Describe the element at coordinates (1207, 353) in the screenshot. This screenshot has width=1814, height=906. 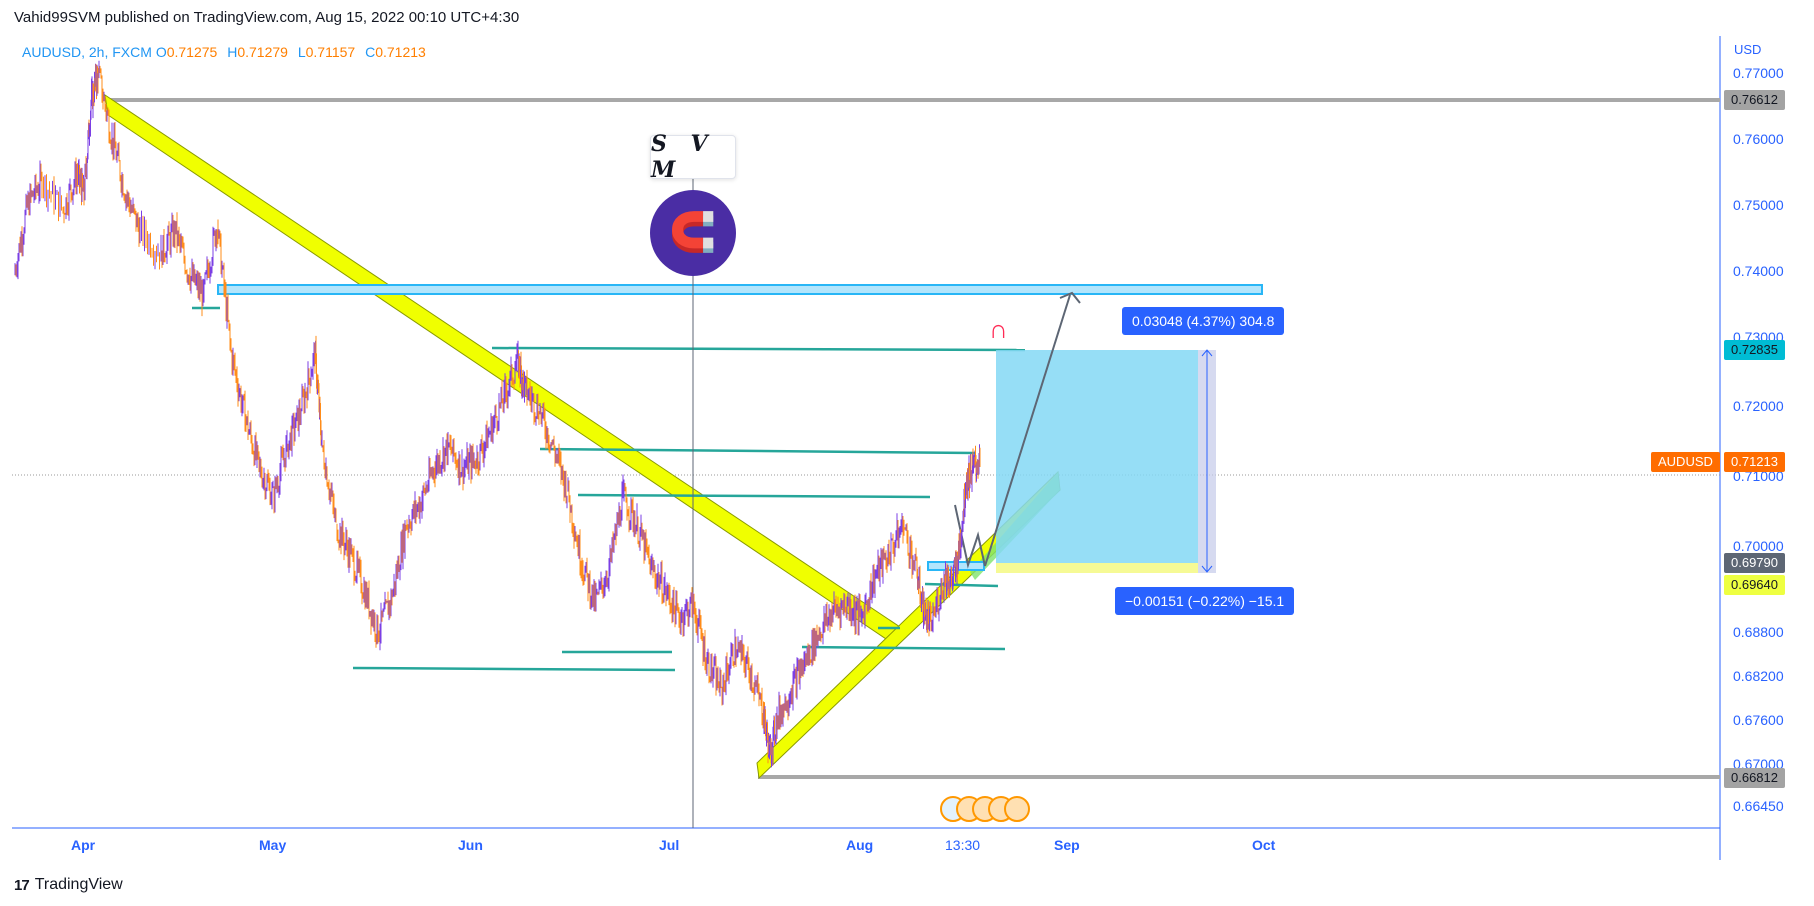
I see `measure-arrow-up-icon` at that location.